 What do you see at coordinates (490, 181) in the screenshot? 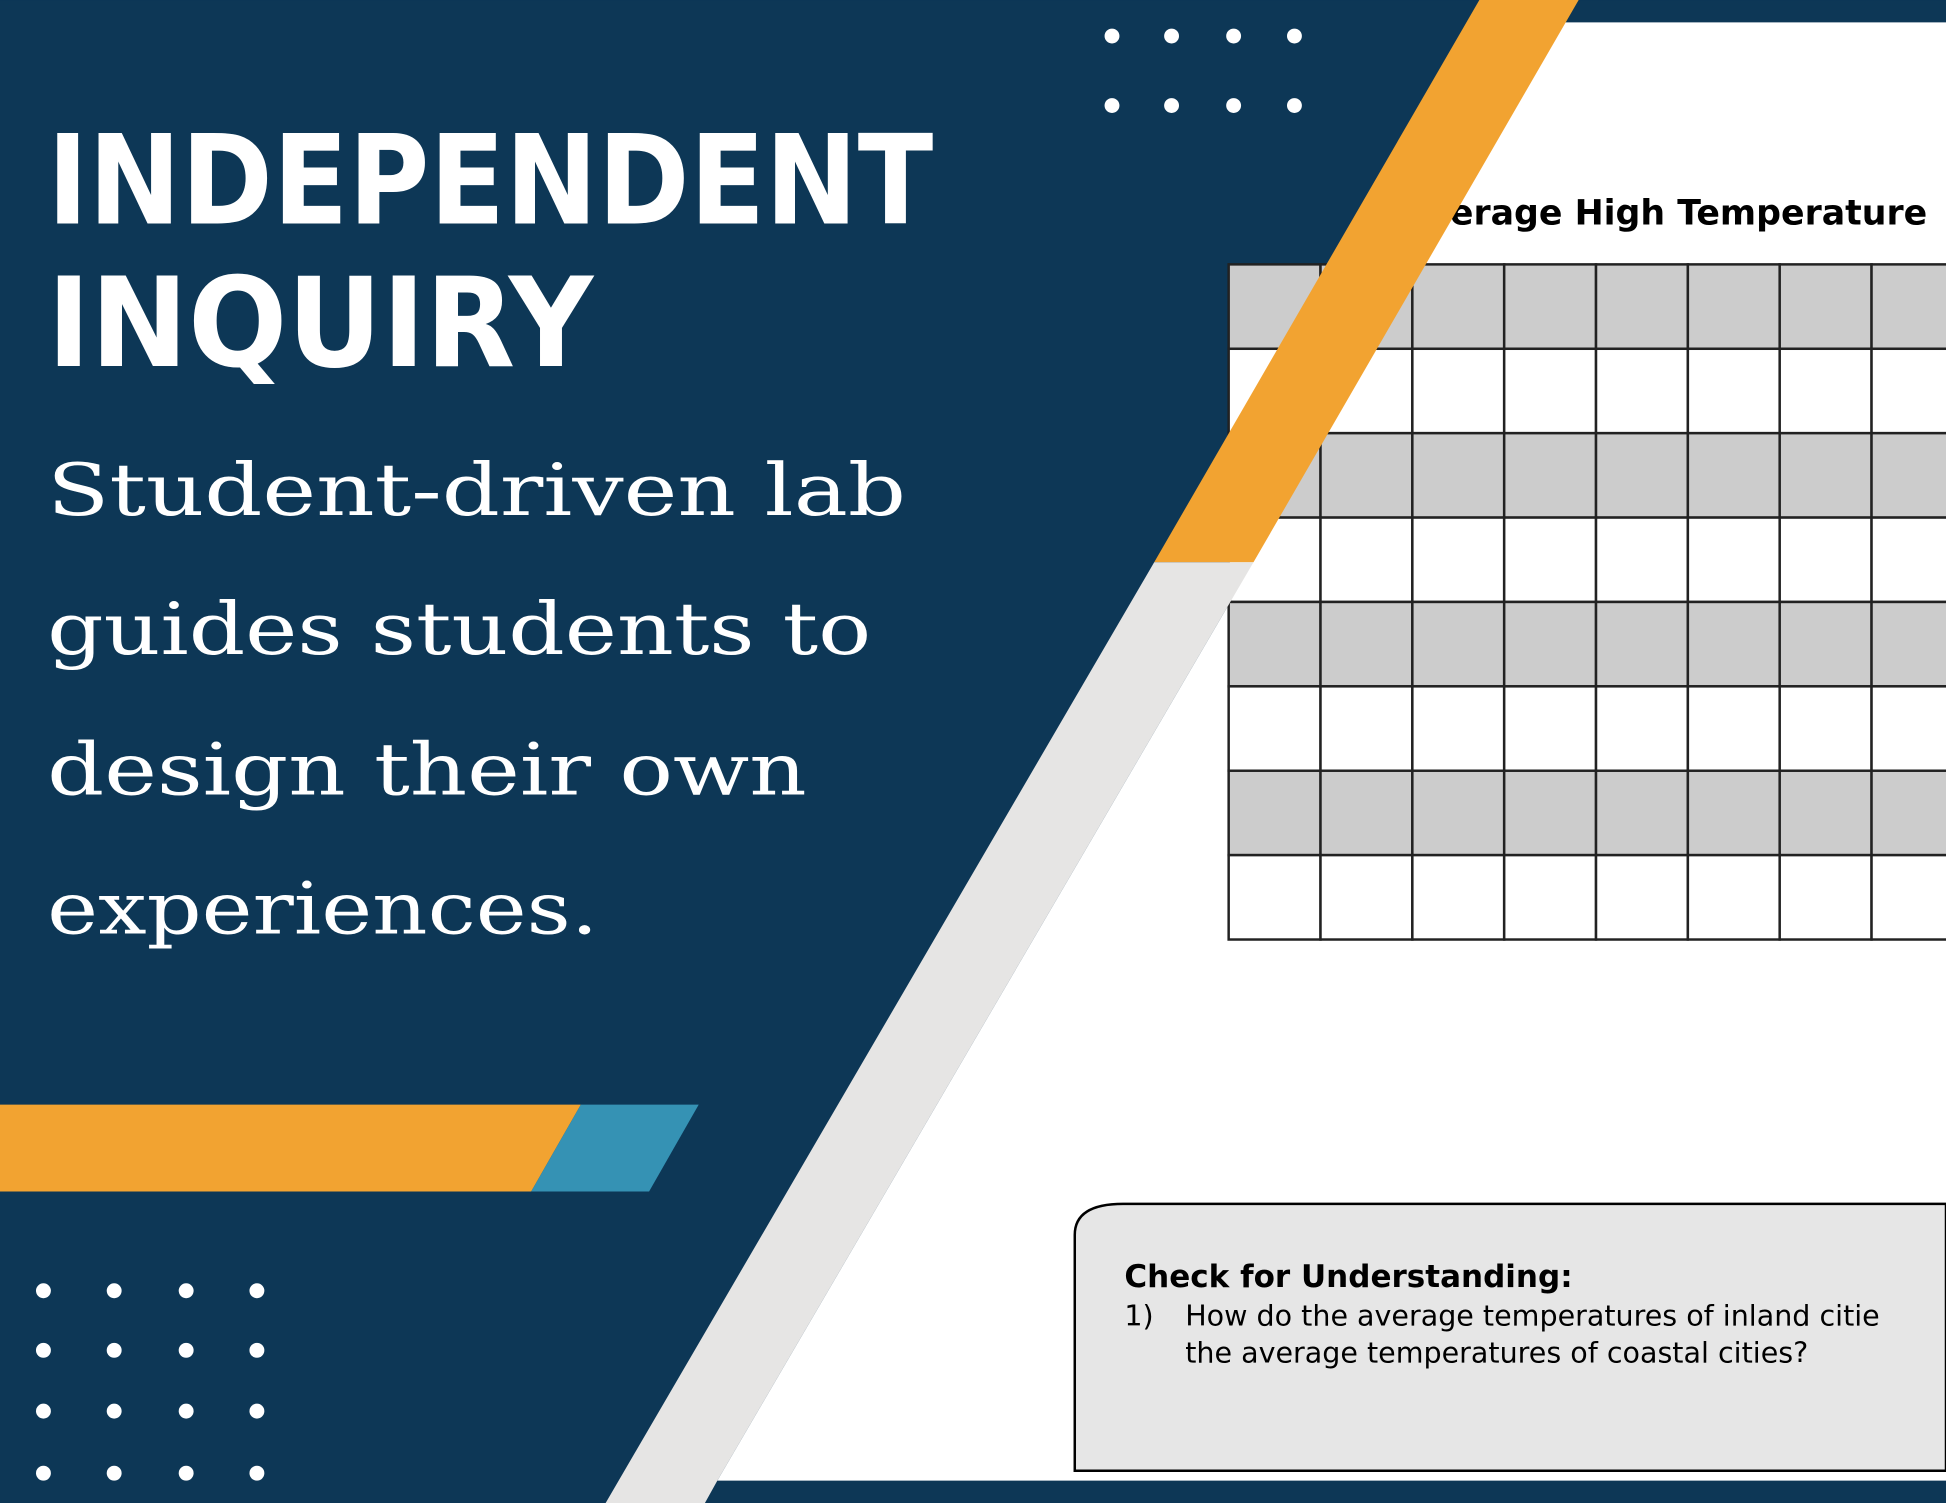
I see `title-line: INDEPENDENT` at bounding box center [490, 181].